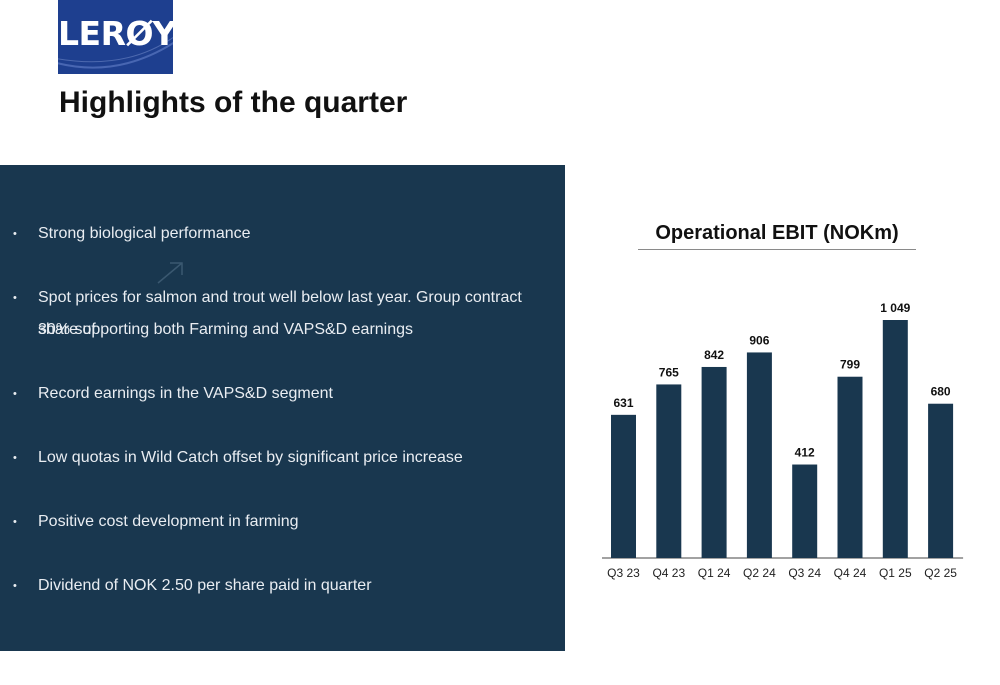 This screenshot has width=1000, height=685. I want to click on bar-value-label: 906, so click(759, 340).